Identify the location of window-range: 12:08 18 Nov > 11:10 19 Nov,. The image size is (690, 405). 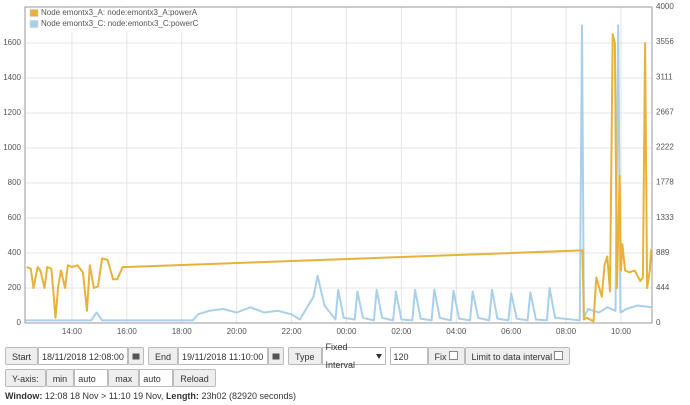
(104, 396).